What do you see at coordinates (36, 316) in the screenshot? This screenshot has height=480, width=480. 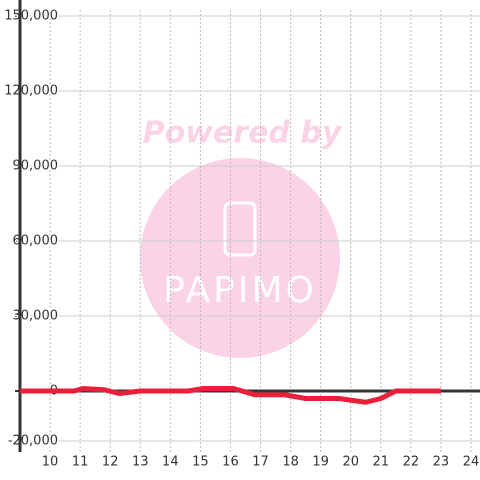 I see `y-tick-label: 30,000` at bounding box center [36, 316].